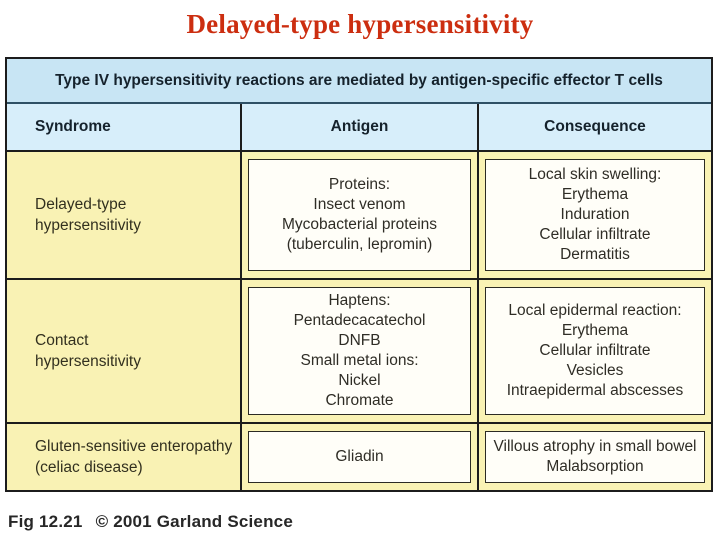  Describe the element at coordinates (359, 204) in the screenshot. I see `antigen-line: Insect venom` at that location.